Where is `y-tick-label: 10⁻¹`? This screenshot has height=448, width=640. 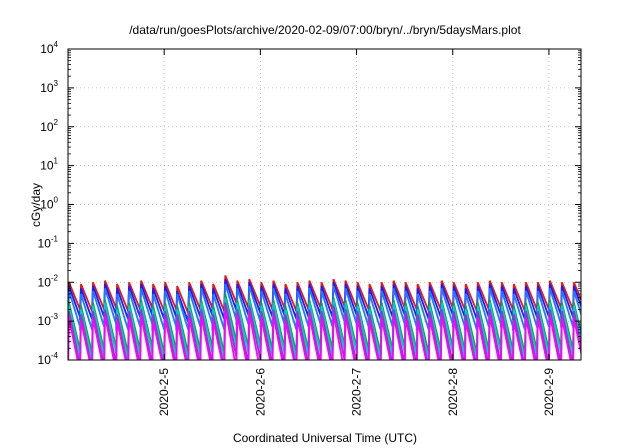 y-tick-label: 10⁻¹ is located at coordinates (48, 242).